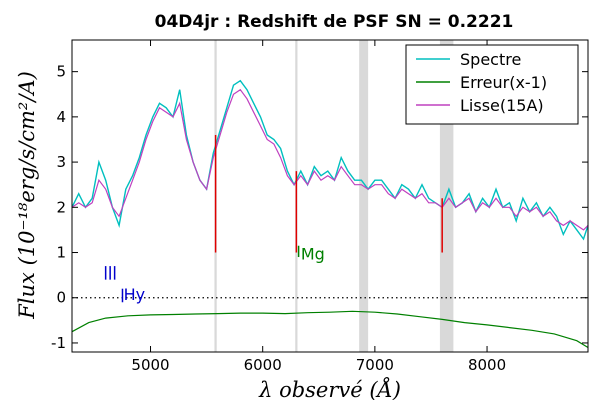 This screenshot has height=400, width=600. What do you see at coordinates (313, 253) in the screenshot?
I see `annotation-1: Mg` at bounding box center [313, 253].